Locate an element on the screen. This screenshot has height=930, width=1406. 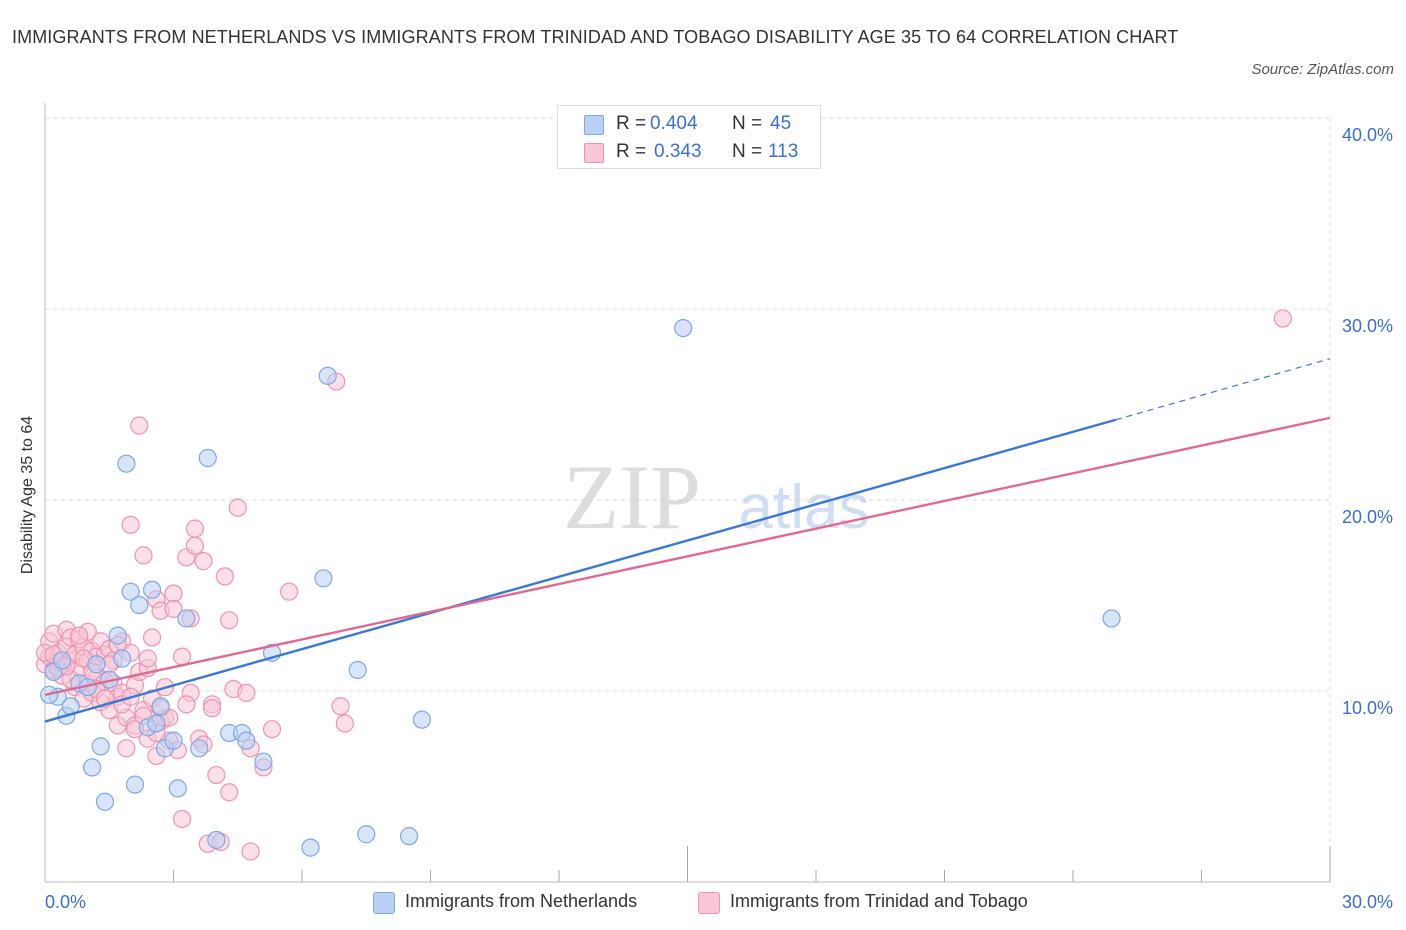
x-tick-label: 30.0% is located at coordinates (1367, 902).